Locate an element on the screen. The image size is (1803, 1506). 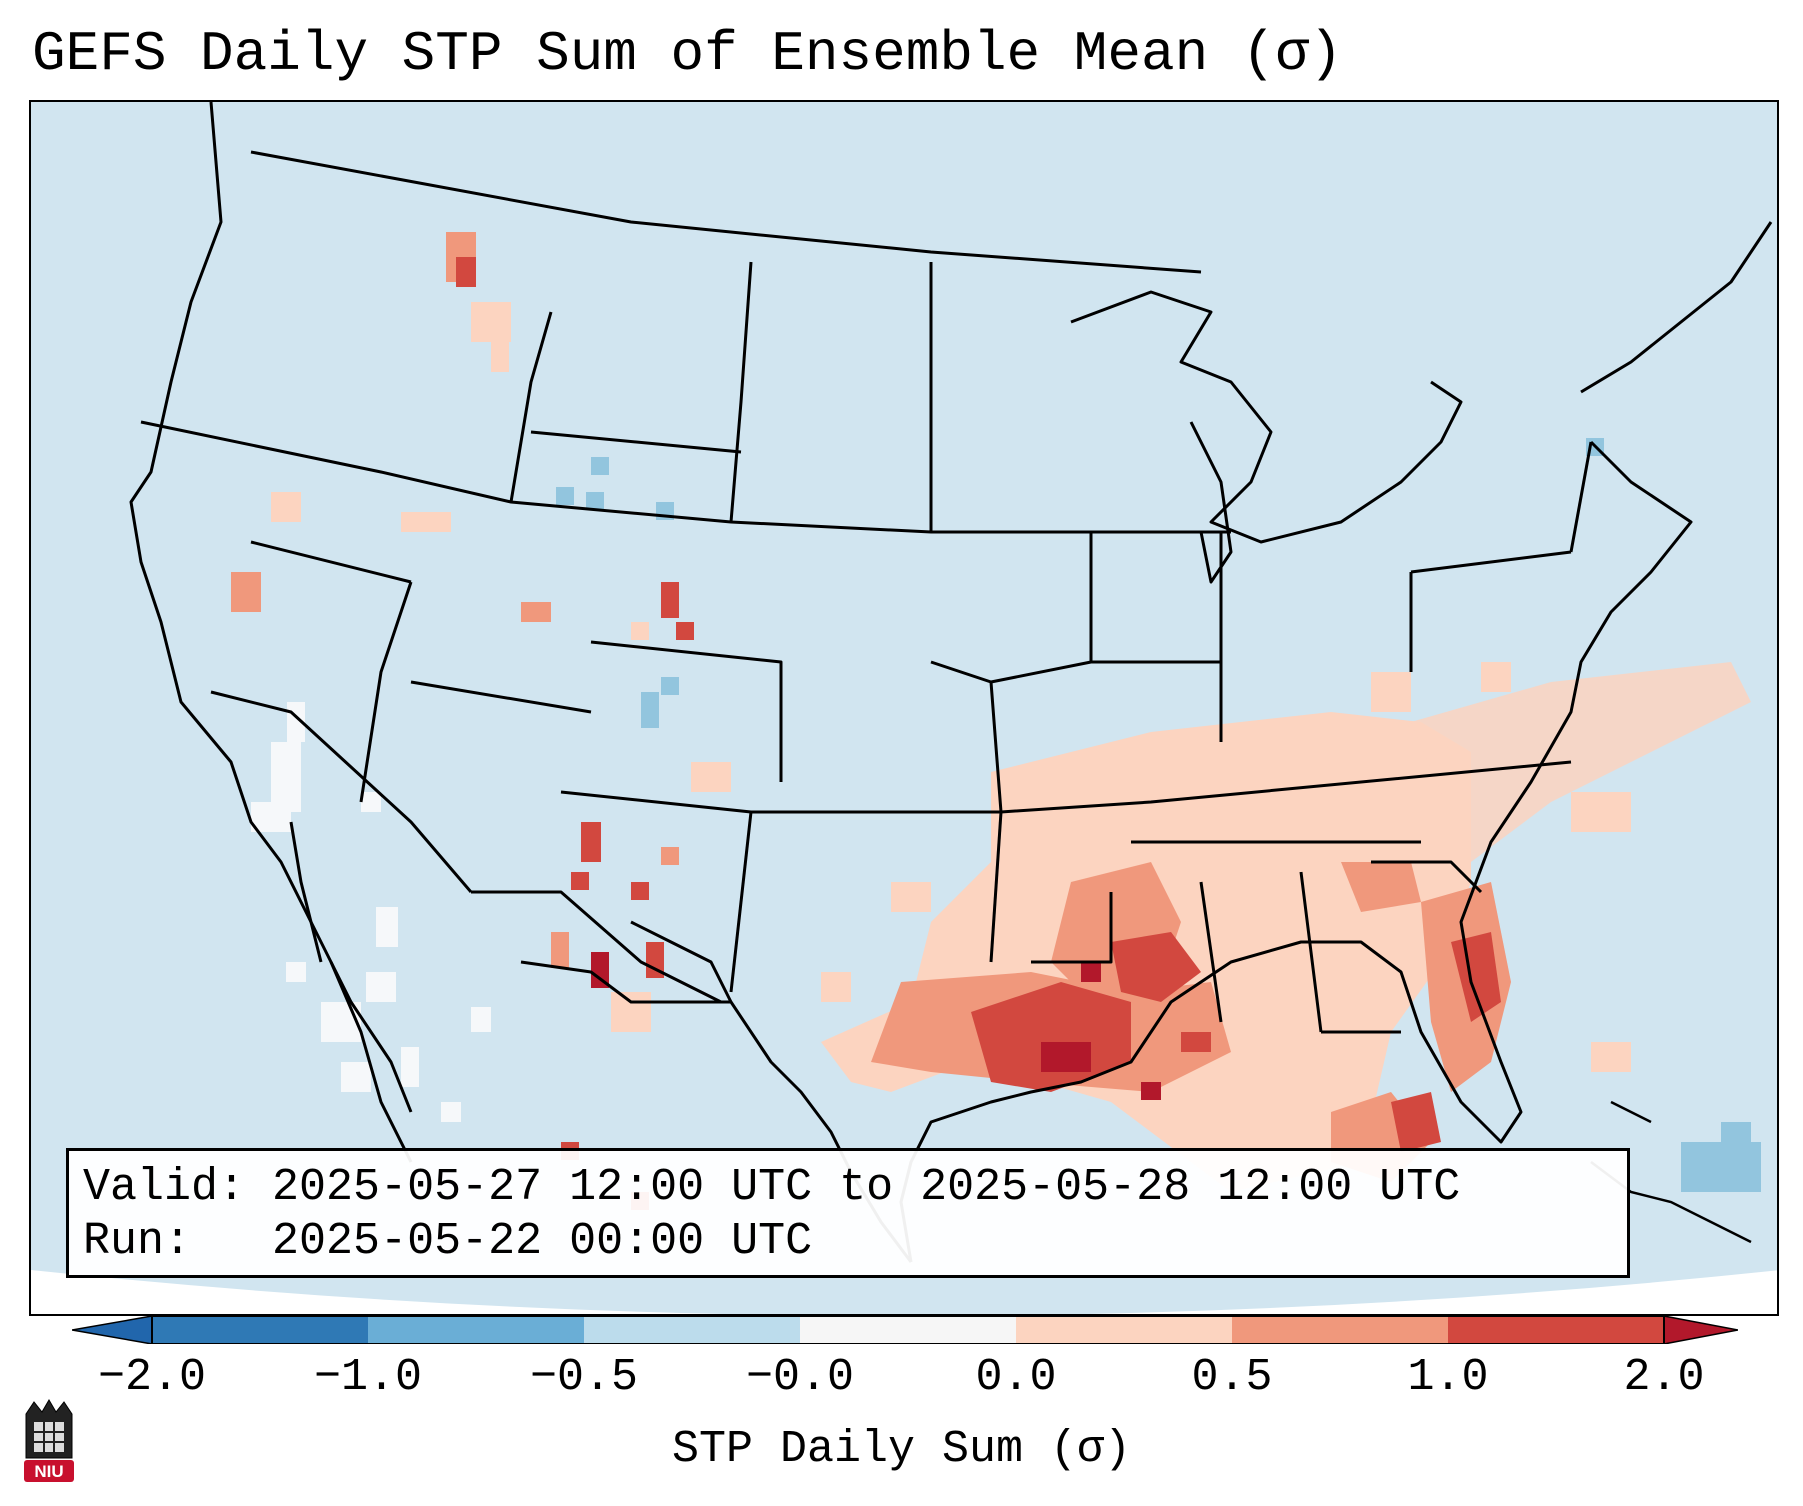
niu-logo-text: NIU is located at coordinates (48, 1471).